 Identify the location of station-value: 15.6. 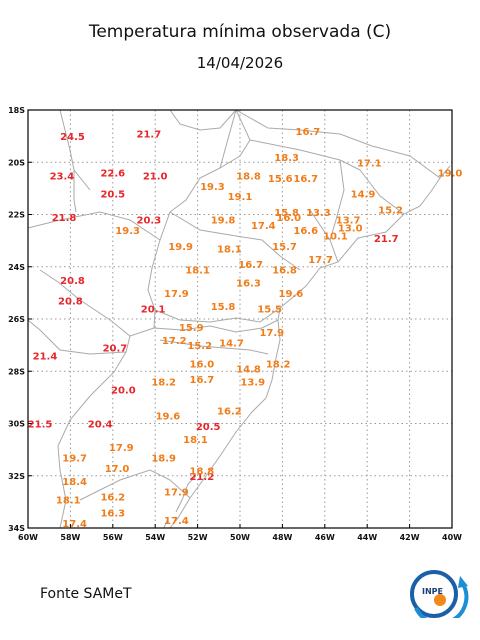
(280, 179).